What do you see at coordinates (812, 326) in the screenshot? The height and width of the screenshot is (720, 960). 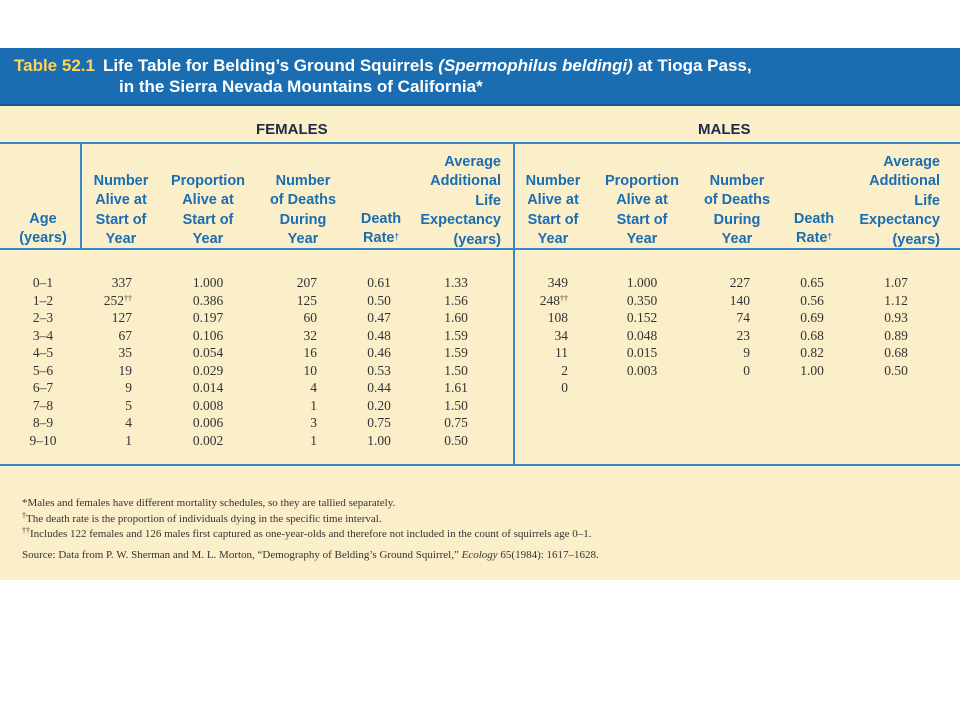 I see `male-death-rate-column: 0.65 0.56 0.69 0.68 0.82 1.00` at bounding box center [812, 326].